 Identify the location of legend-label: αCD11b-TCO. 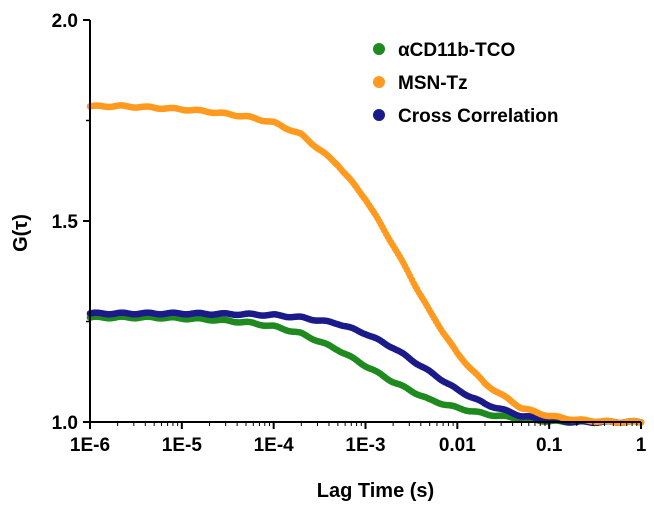
(456, 50).